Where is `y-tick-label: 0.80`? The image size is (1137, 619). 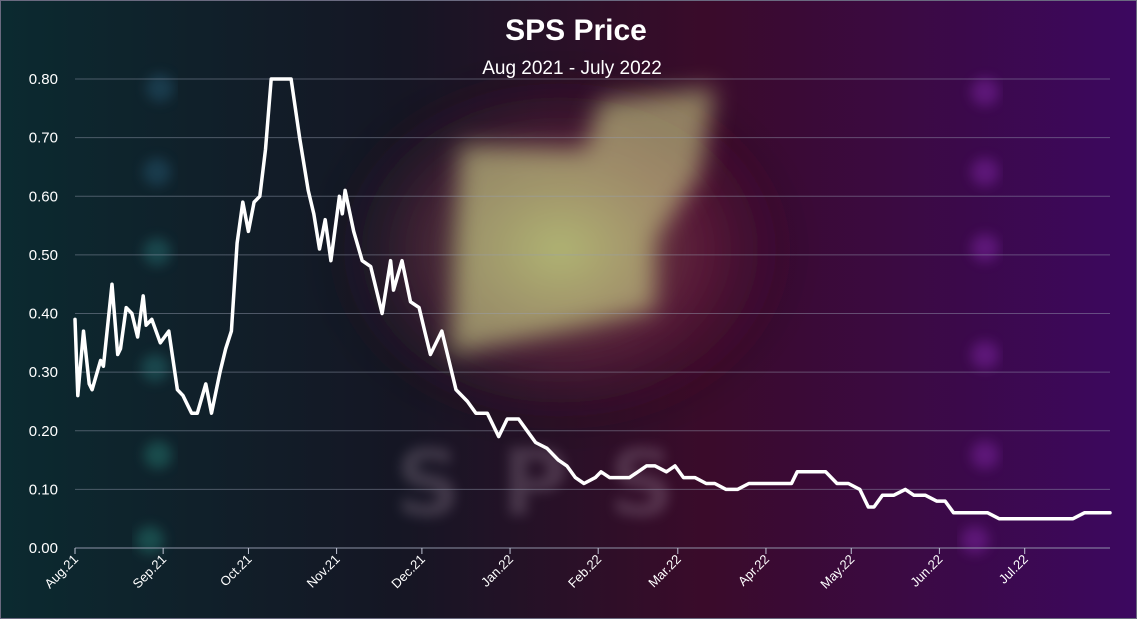
y-tick-label: 0.80 is located at coordinates (43, 79).